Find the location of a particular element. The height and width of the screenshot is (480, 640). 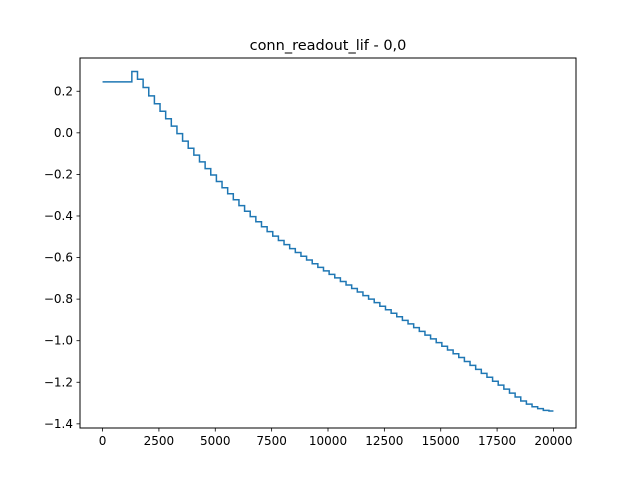

x-axis-ticks: 0 2500 5000 7500 10000 12500 15000 17500 20000 is located at coordinates (336, 438).